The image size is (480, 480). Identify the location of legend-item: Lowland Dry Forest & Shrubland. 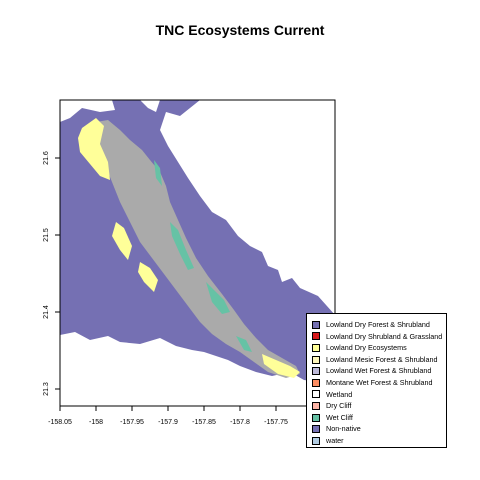
(379, 325).